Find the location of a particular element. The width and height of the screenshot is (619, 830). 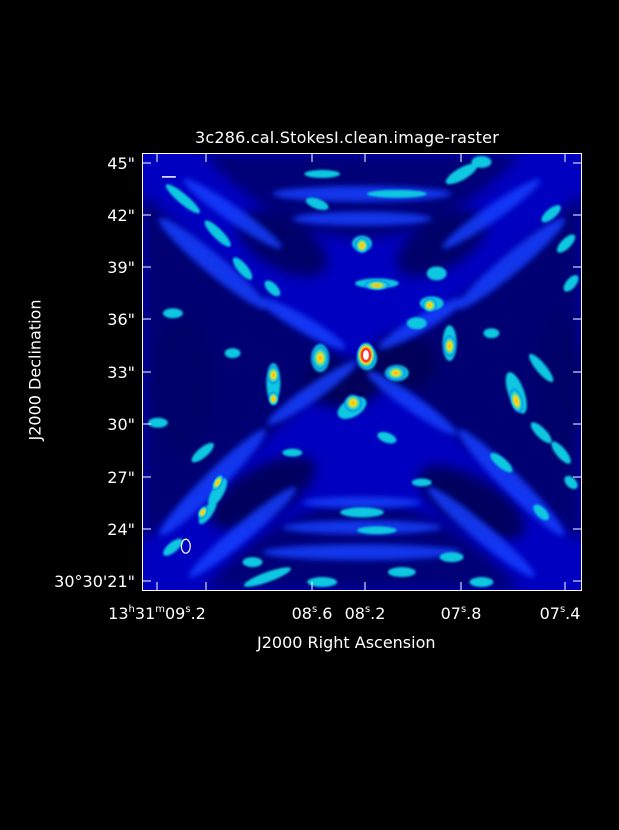

y-tick-label: 24" is located at coordinates (121, 529).